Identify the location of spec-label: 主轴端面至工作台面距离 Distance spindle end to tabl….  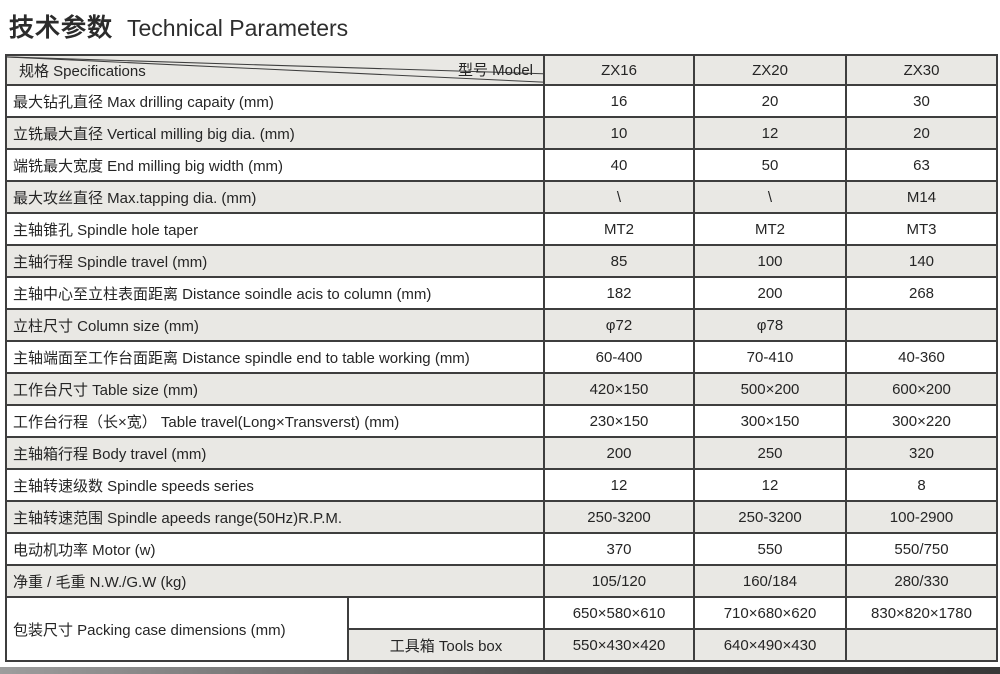
(275, 357).